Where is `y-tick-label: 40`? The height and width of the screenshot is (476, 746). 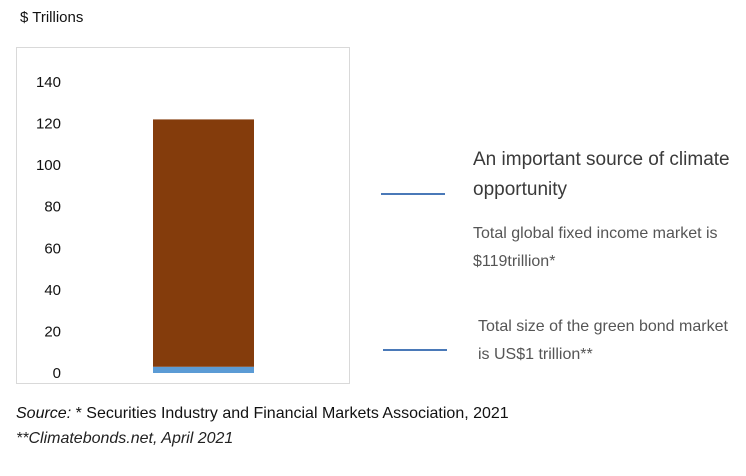 y-tick-label: 40 is located at coordinates (52, 290).